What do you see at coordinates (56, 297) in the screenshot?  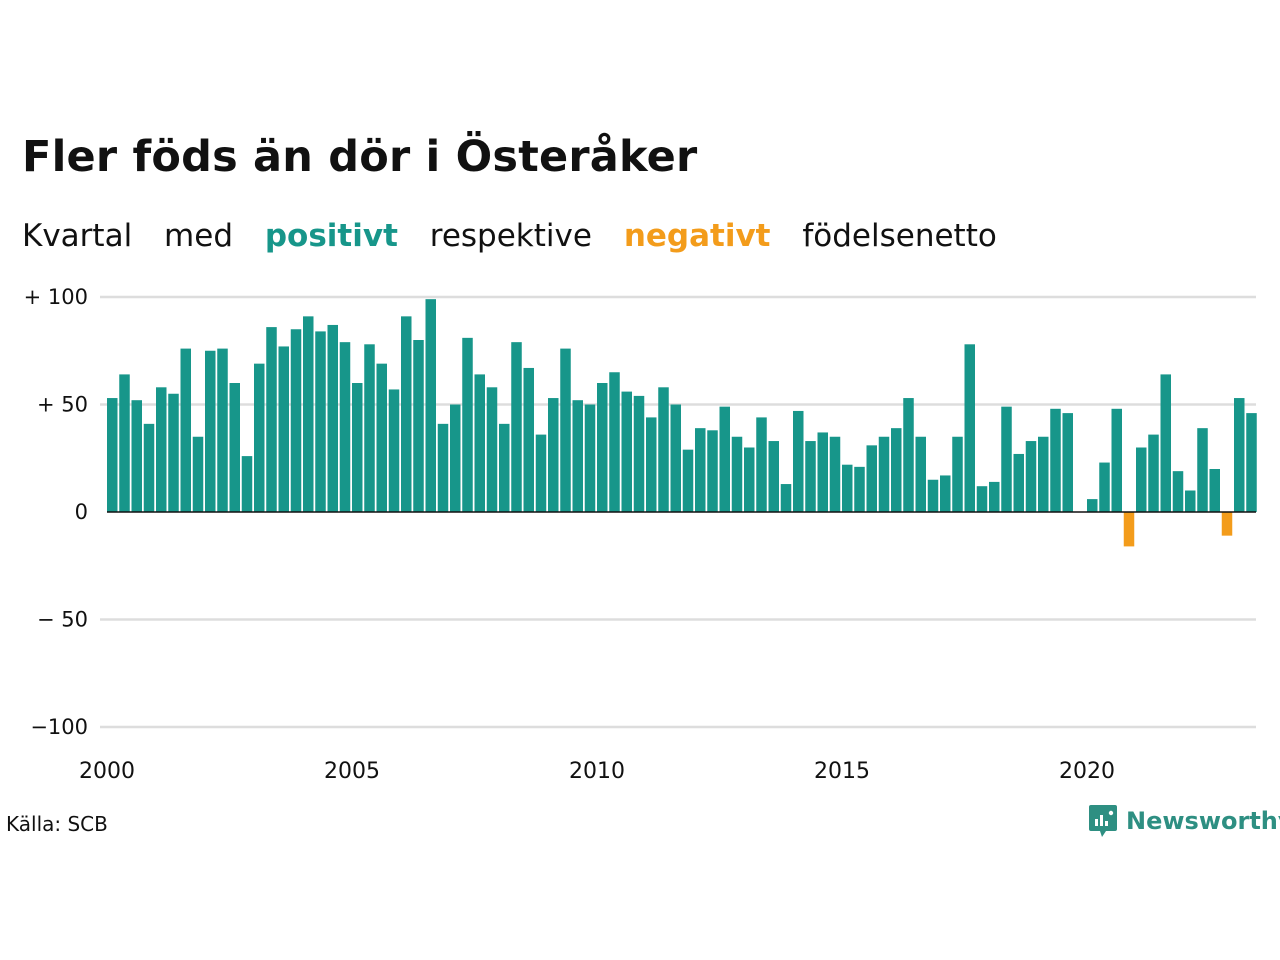 I see `y-tick-label: + 100` at bounding box center [56, 297].